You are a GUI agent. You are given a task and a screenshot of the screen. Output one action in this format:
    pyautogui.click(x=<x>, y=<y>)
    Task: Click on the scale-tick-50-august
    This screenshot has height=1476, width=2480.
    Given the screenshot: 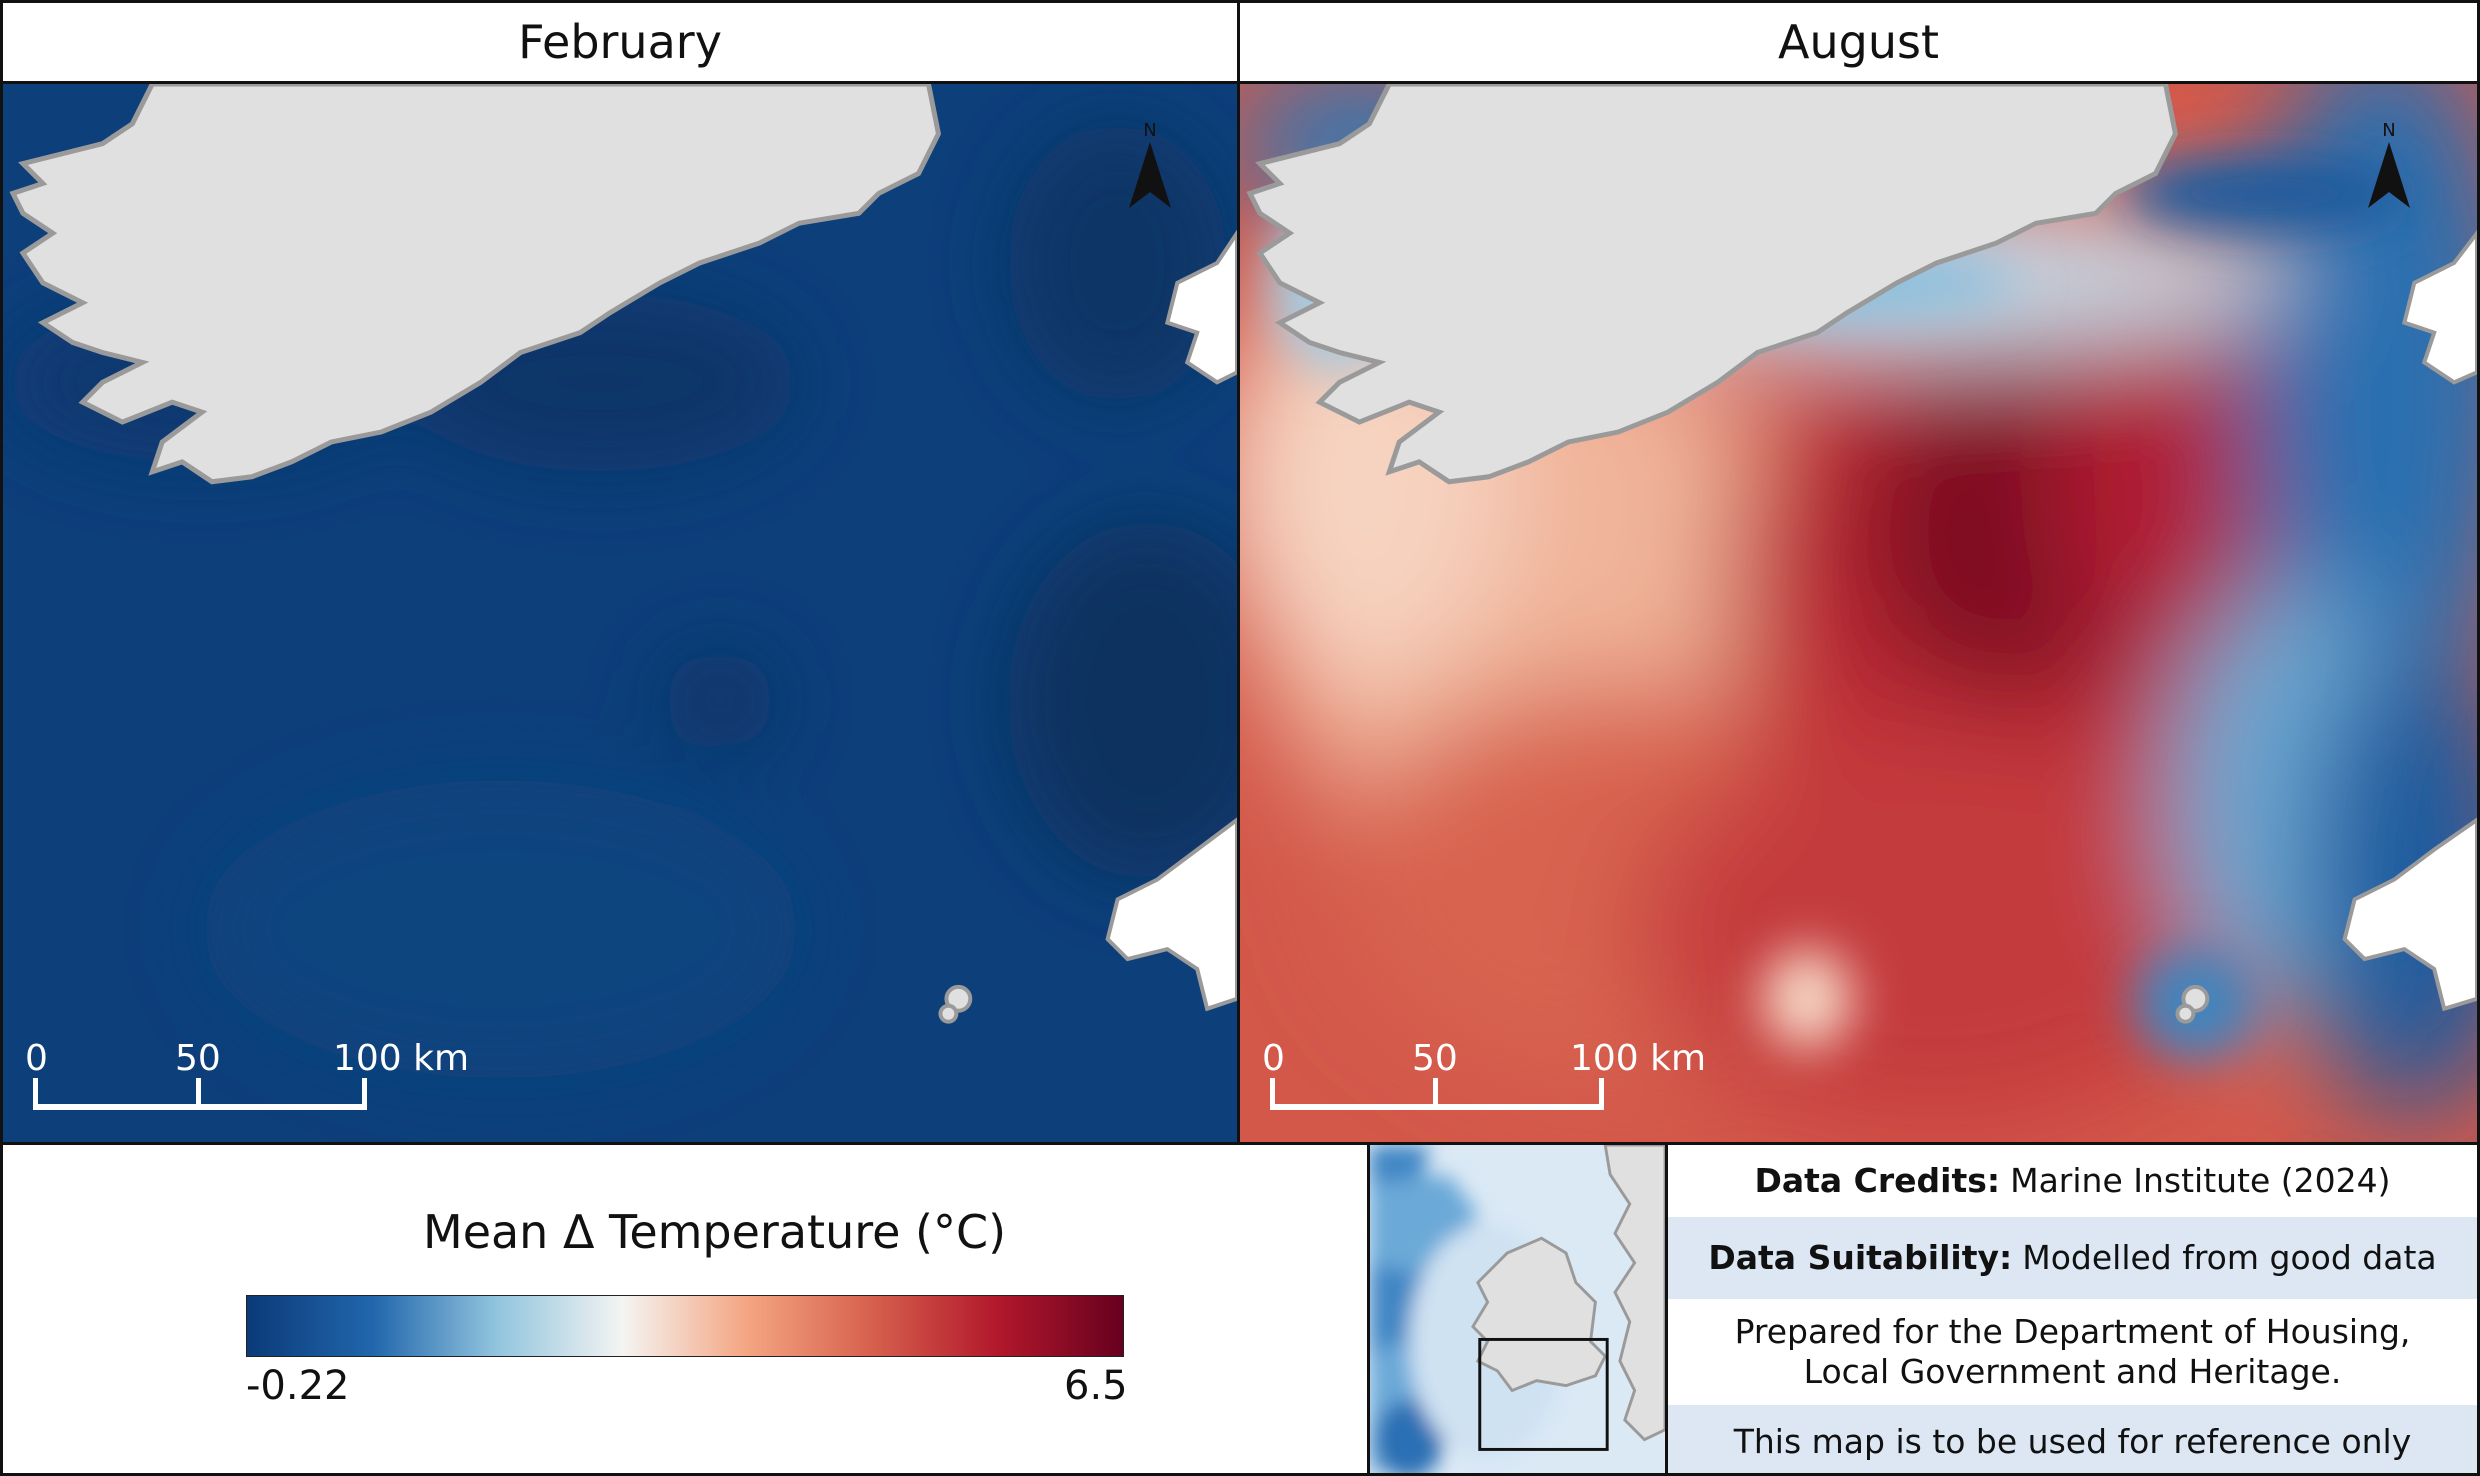 What is the action you would take?
    pyautogui.click(x=1435, y=1094)
    